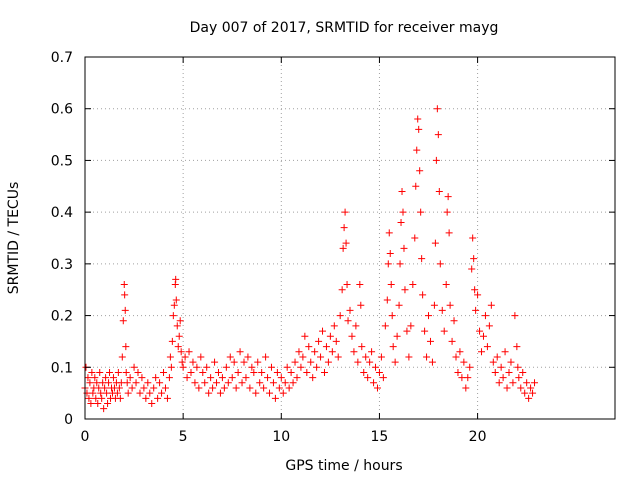 The height and width of the screenshot is (480, 640). I want to click on x-tick-label: 10, so click(281, 437).